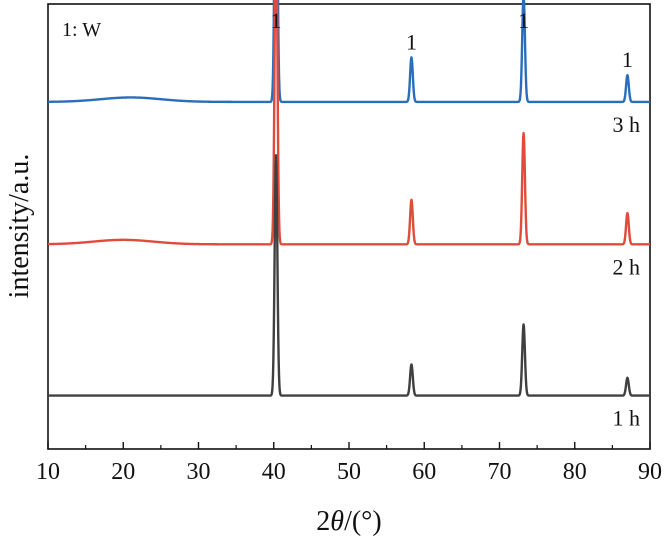 The image size is (671, 542). I want to click on x-tick-label: 80, so click(575, 472).